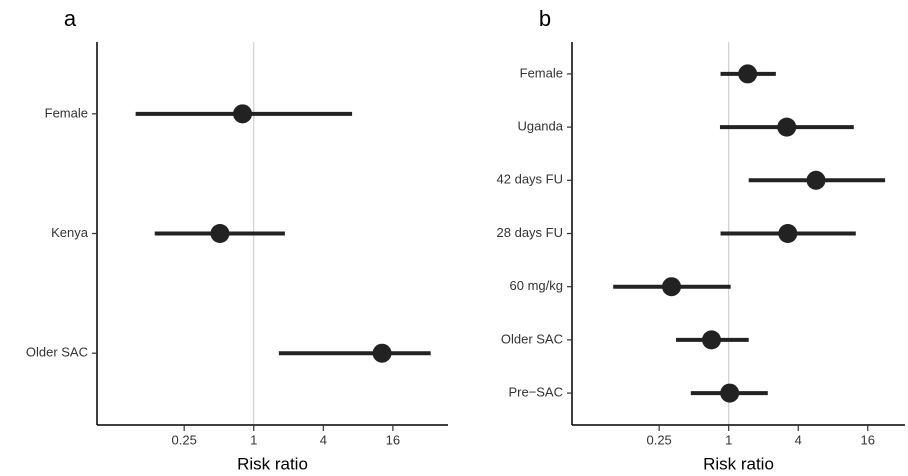 This screenshot has height=476, width=908. I want to click on y-tick-label: Kenya, so click(70, 232).